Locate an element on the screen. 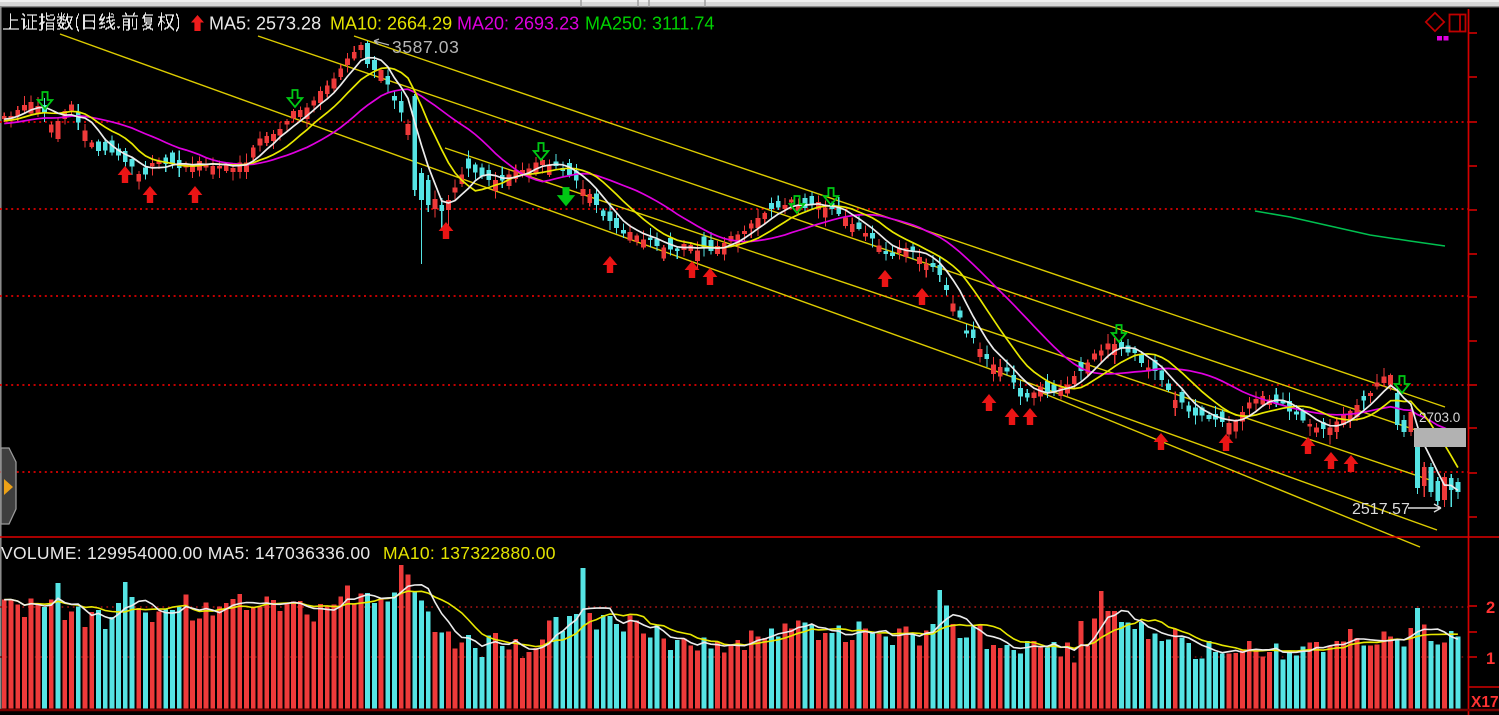  svg-text: 2517.57 is located at coordinates (1381, 509).